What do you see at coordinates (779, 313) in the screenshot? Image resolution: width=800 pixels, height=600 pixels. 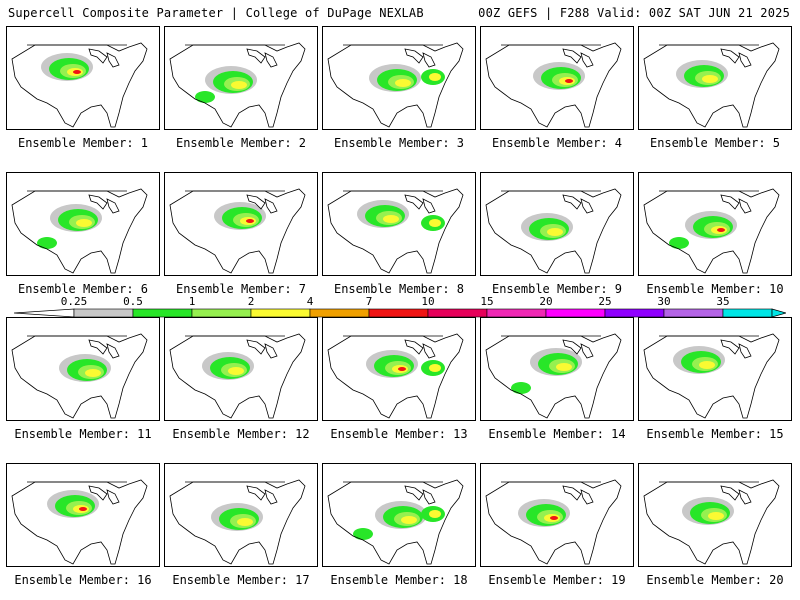 I see `colorbar-right-arrow` at bounding box center [779, 313].